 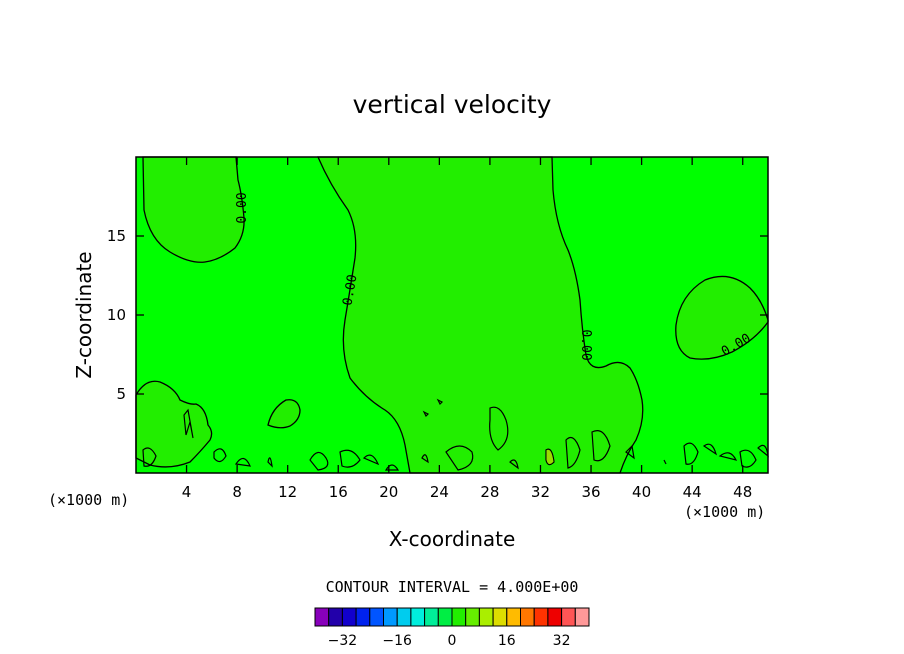 What do you see at coordinates (452, 587) in the screenshot?
I see `contour-interval: CONTOUR INTERVAL = 4.000E+00` at bounding box center [452, 587].